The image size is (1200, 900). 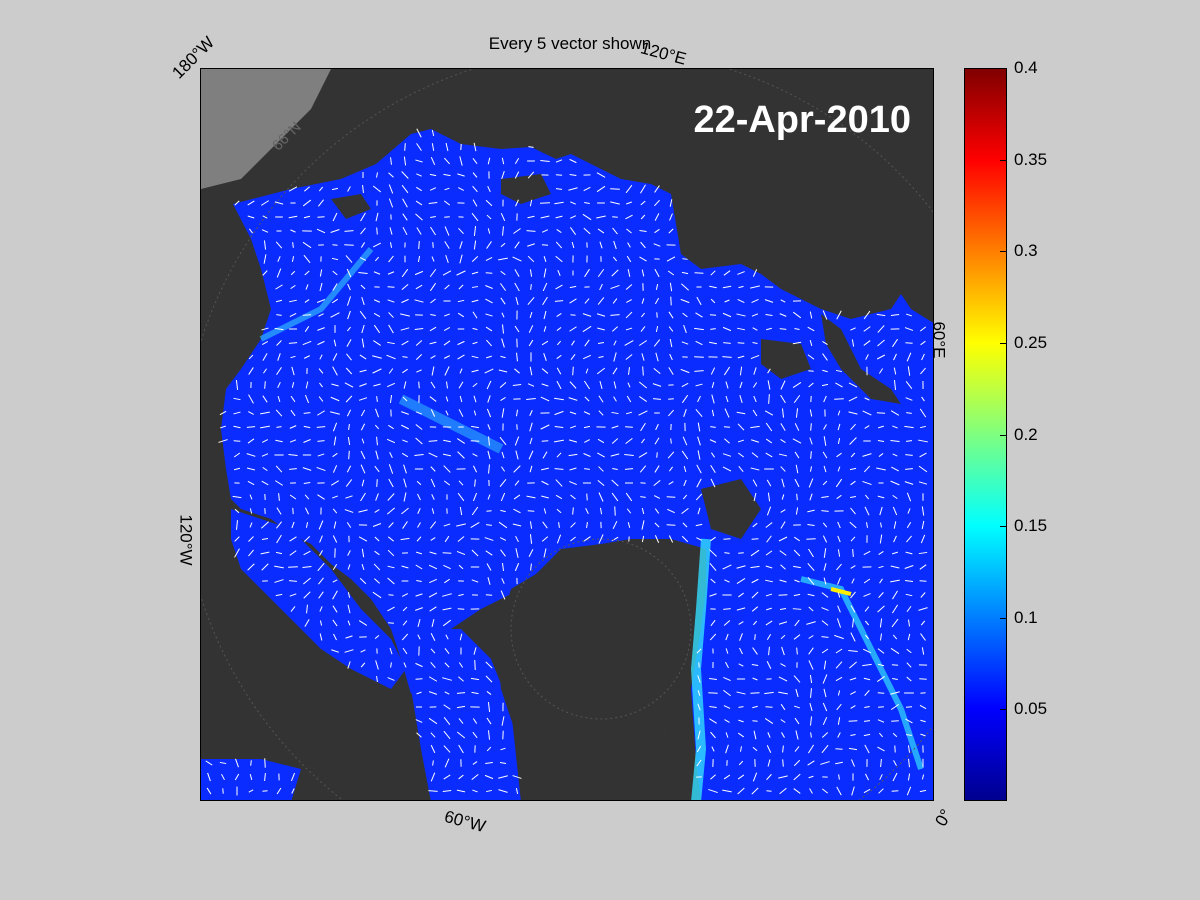 What do you see at coordinates (731, 509) in the screenshot?
I see `svalbard-island` at bounding box center [731, 509].